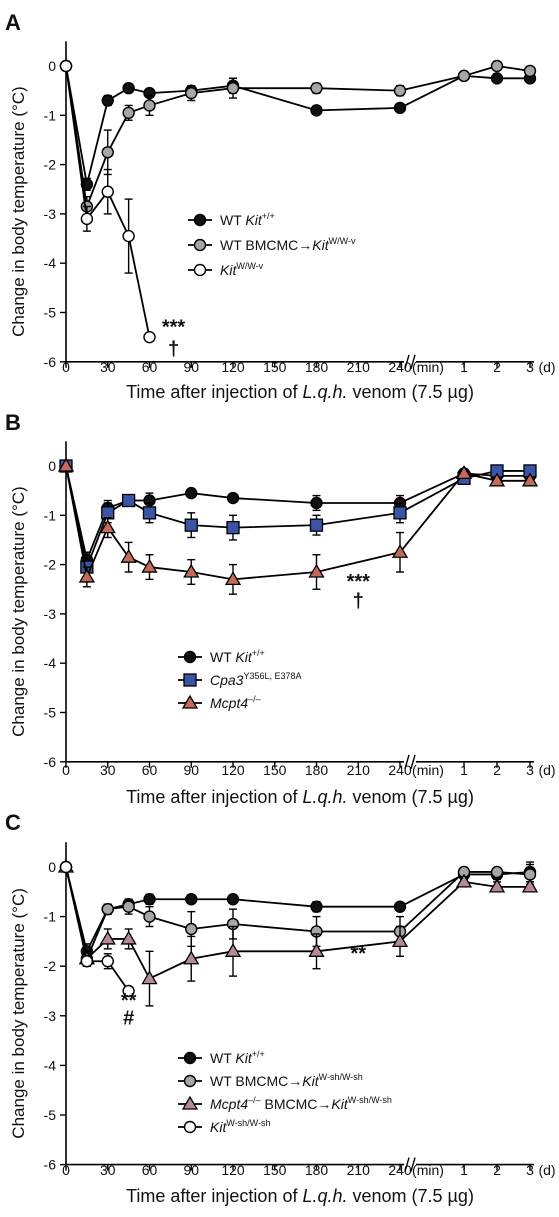  I want to click on x-tick-label: 240, so click(400, 770).